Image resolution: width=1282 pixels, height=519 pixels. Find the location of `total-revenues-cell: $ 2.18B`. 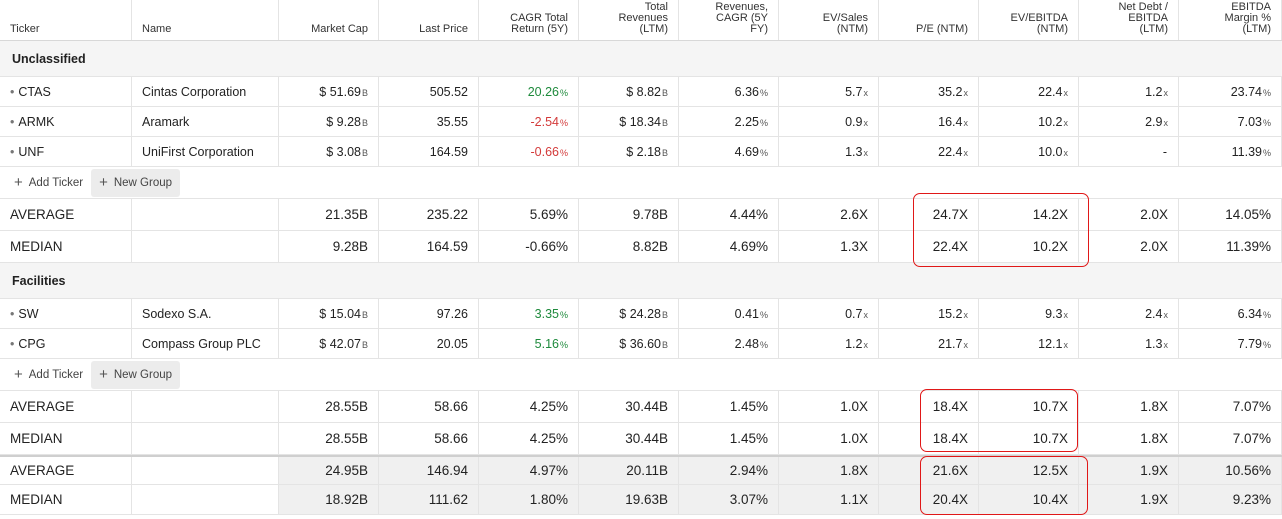

total-revenues-cell: $ 2.18B is located at coordinates (629, 151).